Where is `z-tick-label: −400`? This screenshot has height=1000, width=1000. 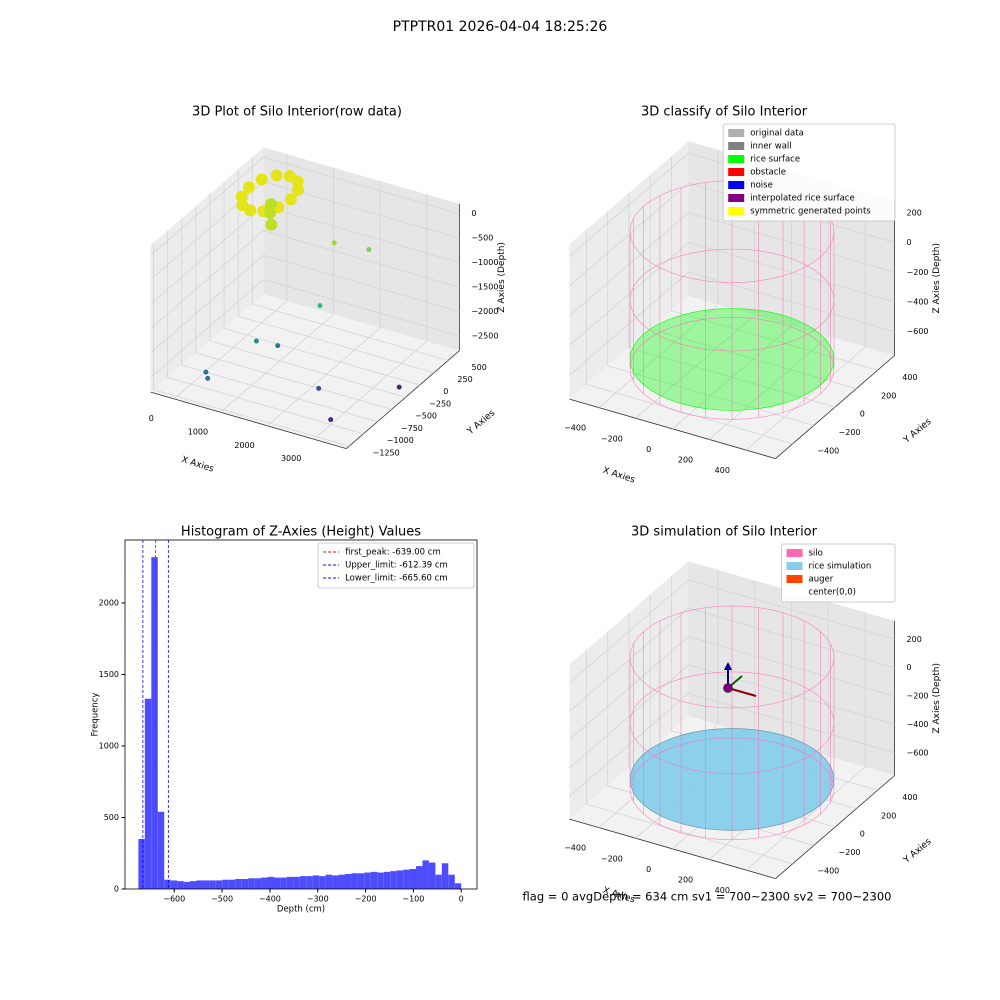
z-tick-label: −400 is located at coordinates (918, 724).